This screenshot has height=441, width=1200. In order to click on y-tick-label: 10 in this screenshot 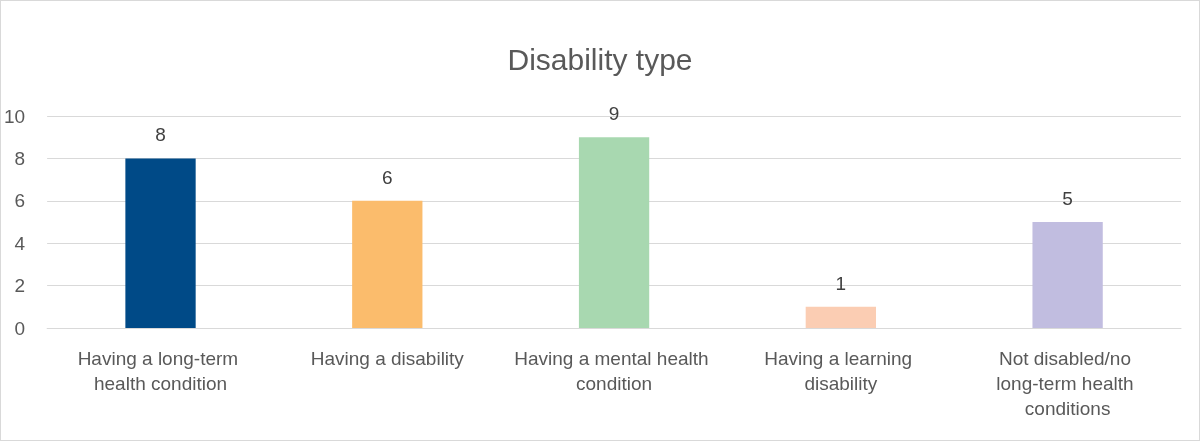, I will do `click(14, 116)`.